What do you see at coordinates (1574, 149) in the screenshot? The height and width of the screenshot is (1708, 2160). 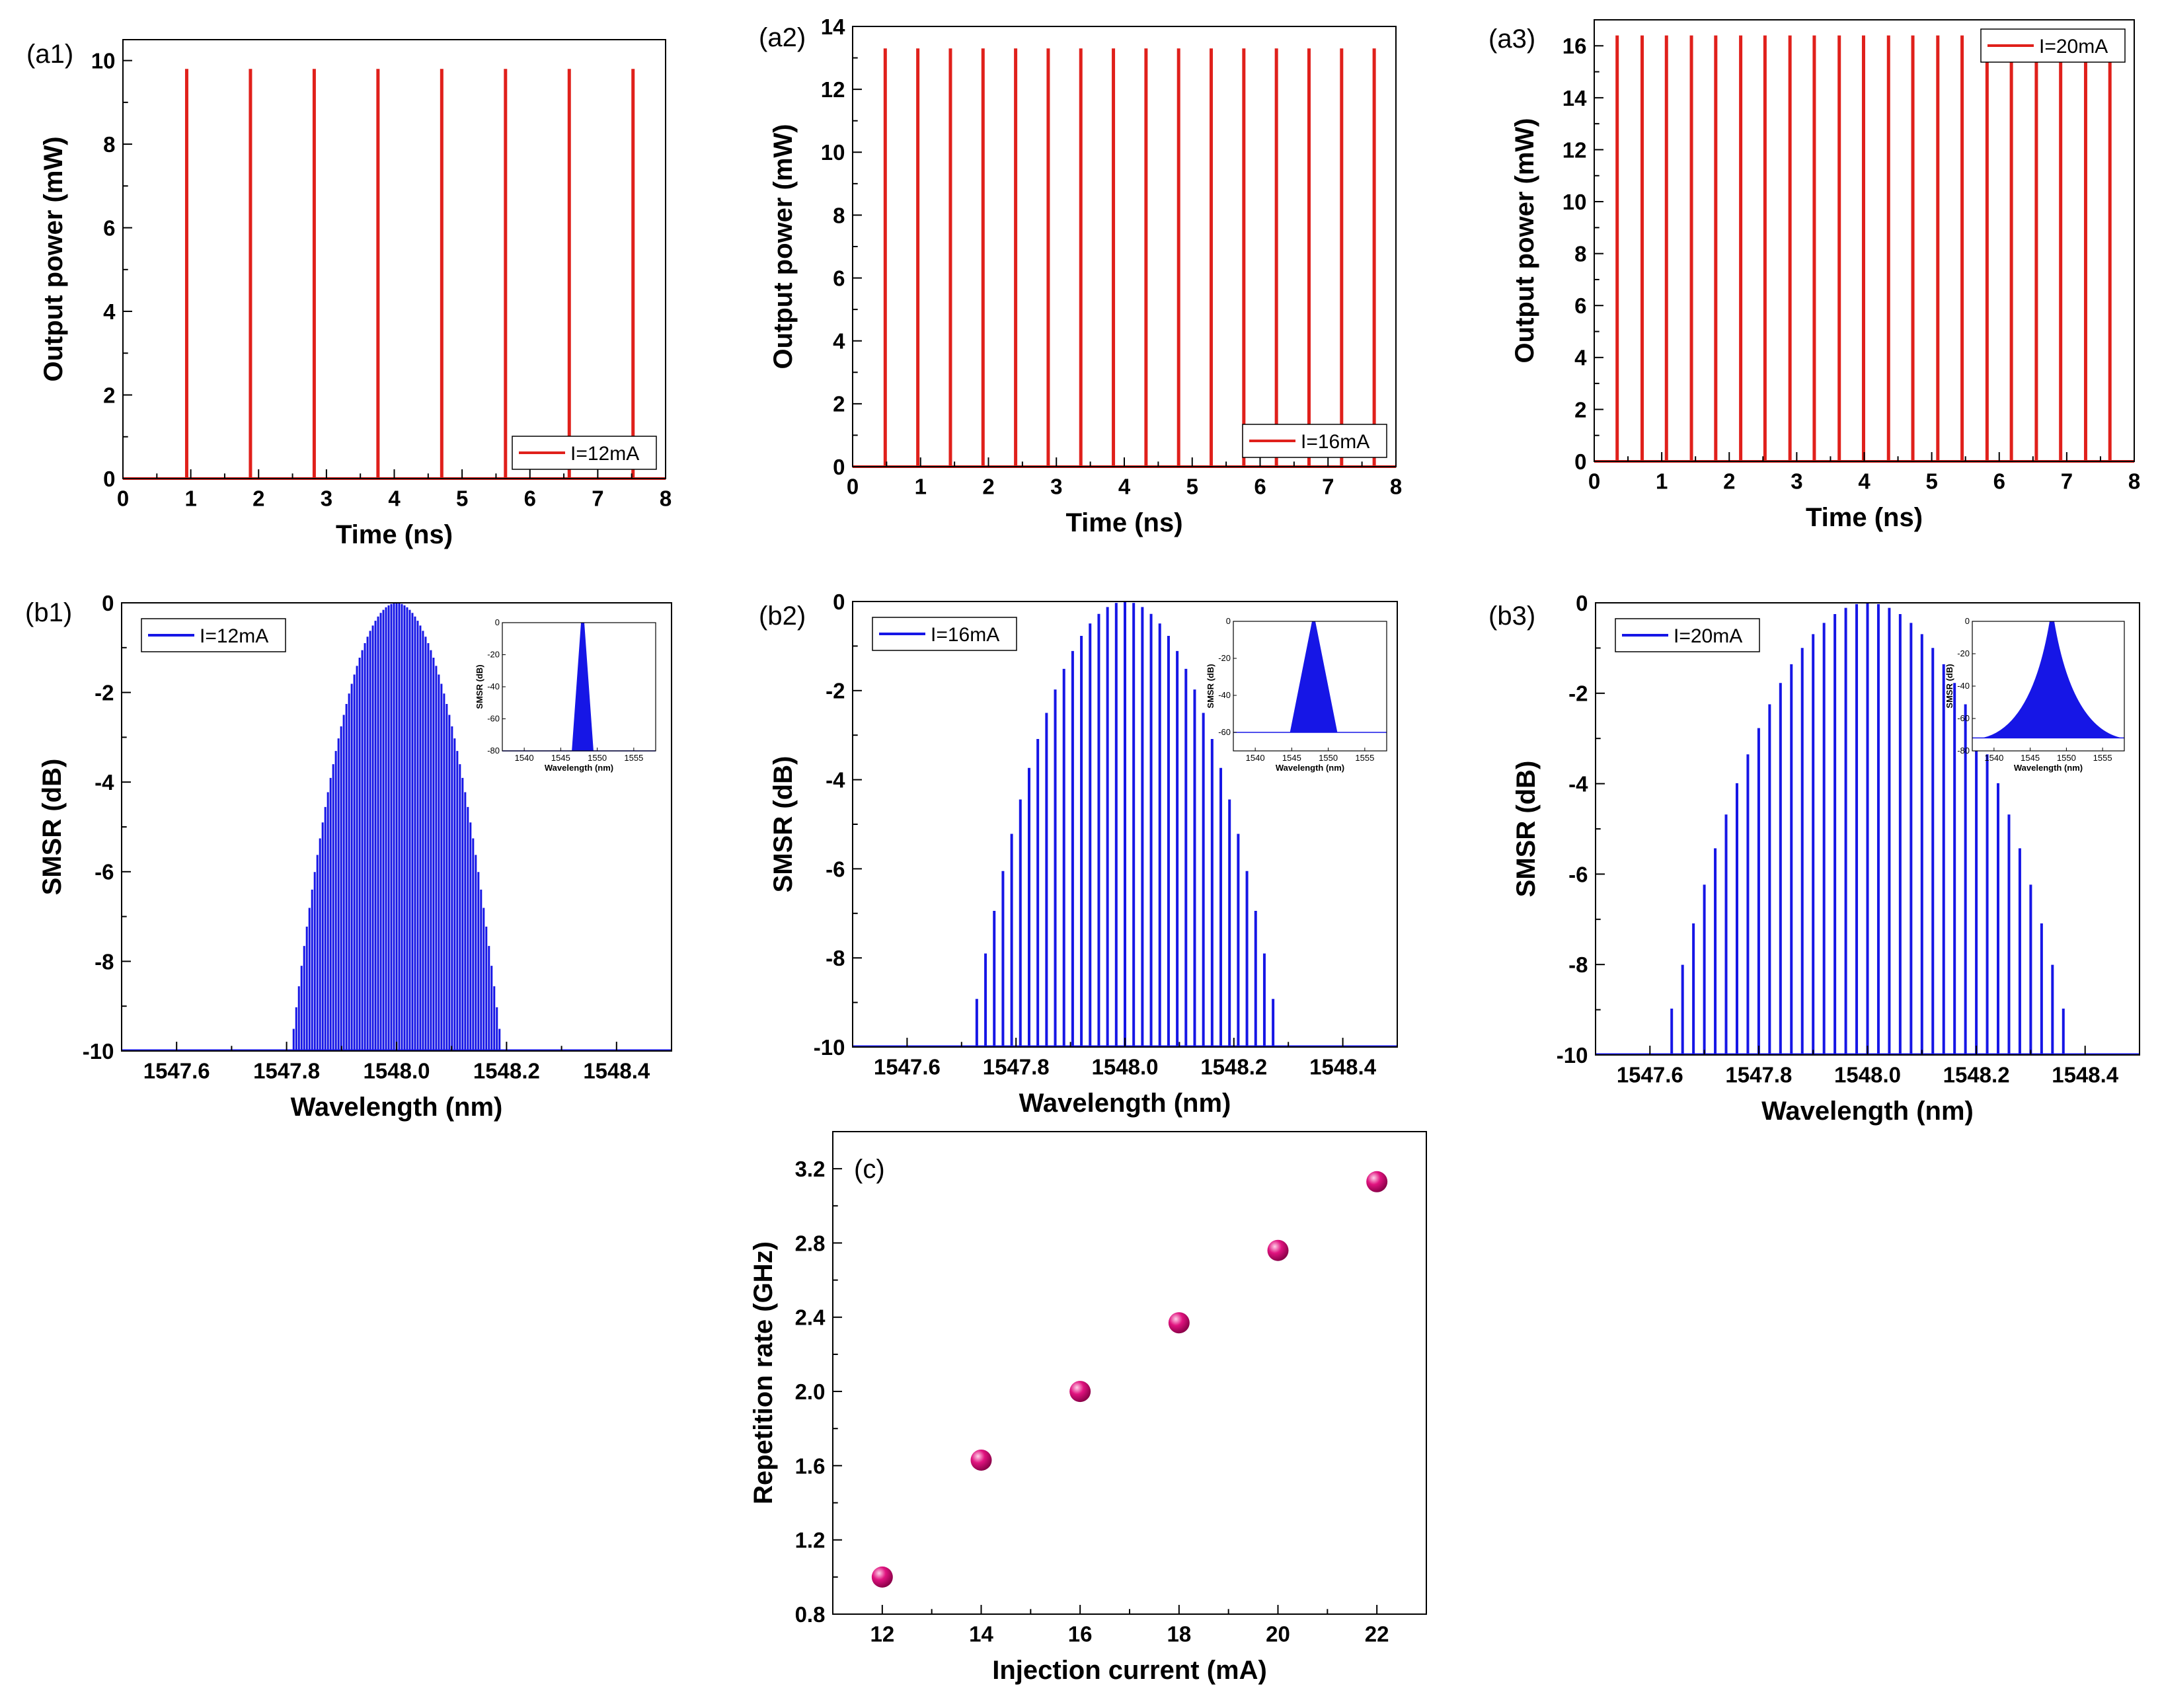 I see `y-tick-label: 12` at bounding box center [1574, 149].